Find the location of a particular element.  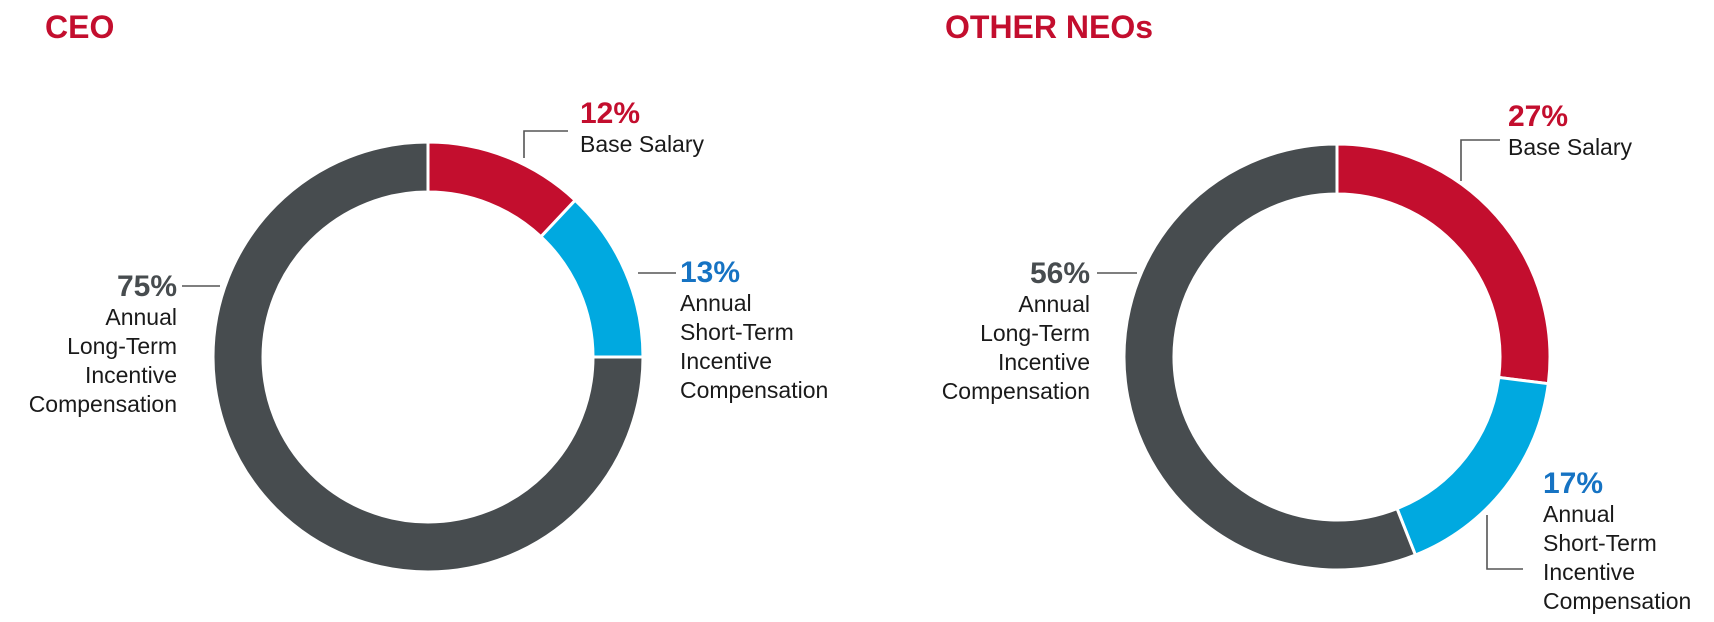

slice-label: 75%Annual Long-Term Incentive Compensation is located at coordinates (124, 343).